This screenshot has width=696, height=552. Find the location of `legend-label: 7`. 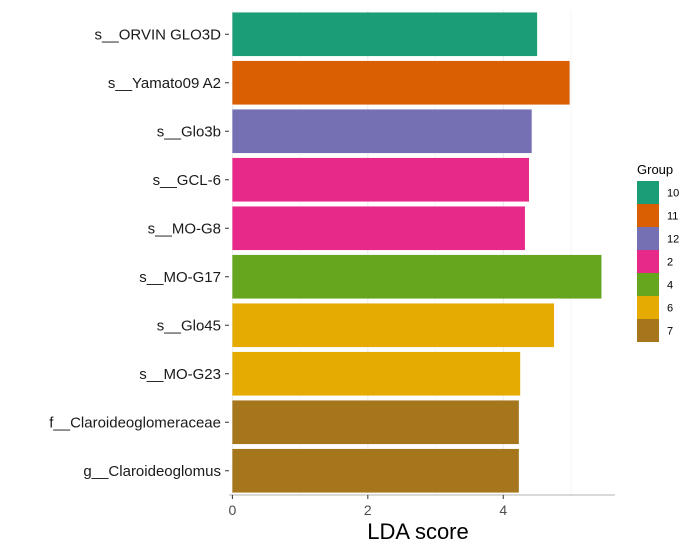

legend-label: 7 is located at coordinates (670, 332).